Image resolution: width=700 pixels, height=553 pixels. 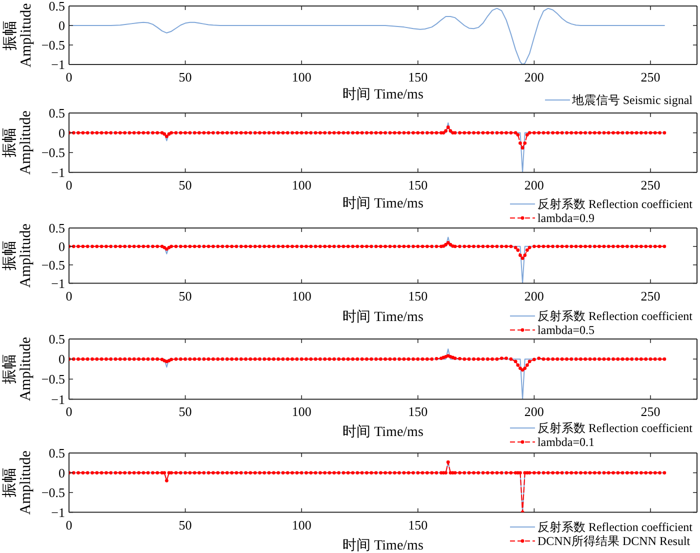 What do you see at coordinates (566, 329) in the screenshot?
I see `legend-label: lambda=0.5` at bounding box center [566, 329].